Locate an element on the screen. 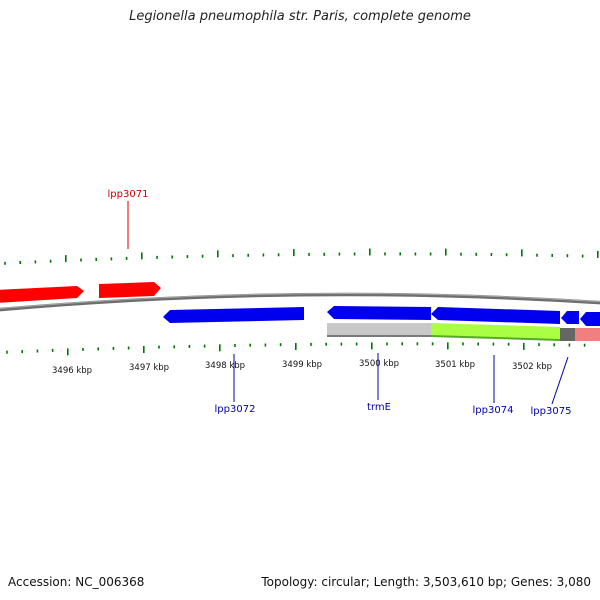 Image resolution: width=600 pixels, height=600 pixels. feature-band-gray is located at coordinates (379, 329).